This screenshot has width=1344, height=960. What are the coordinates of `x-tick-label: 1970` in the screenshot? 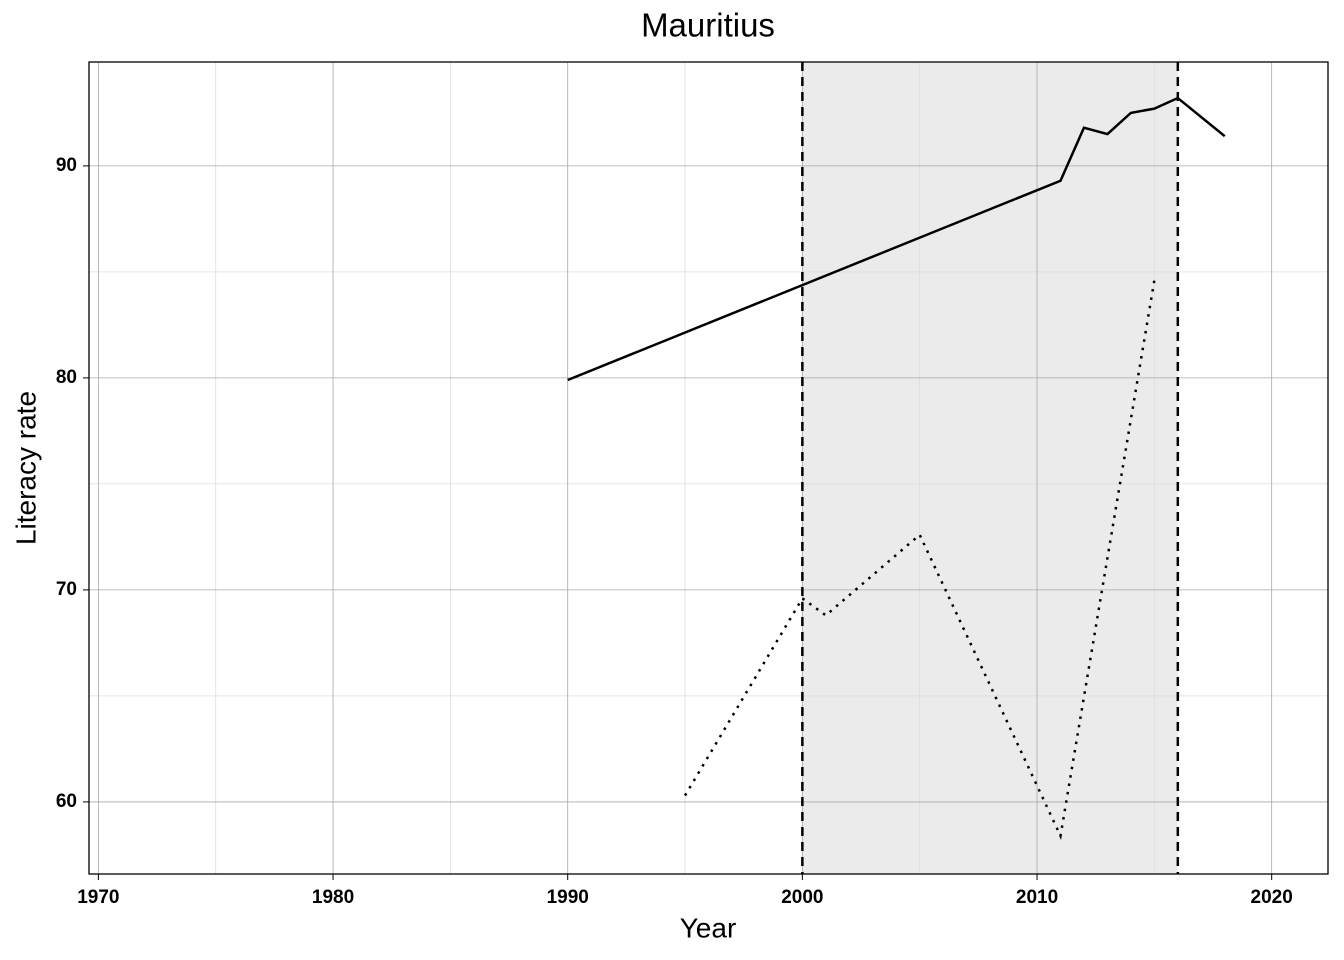 It's located at (98, 897).